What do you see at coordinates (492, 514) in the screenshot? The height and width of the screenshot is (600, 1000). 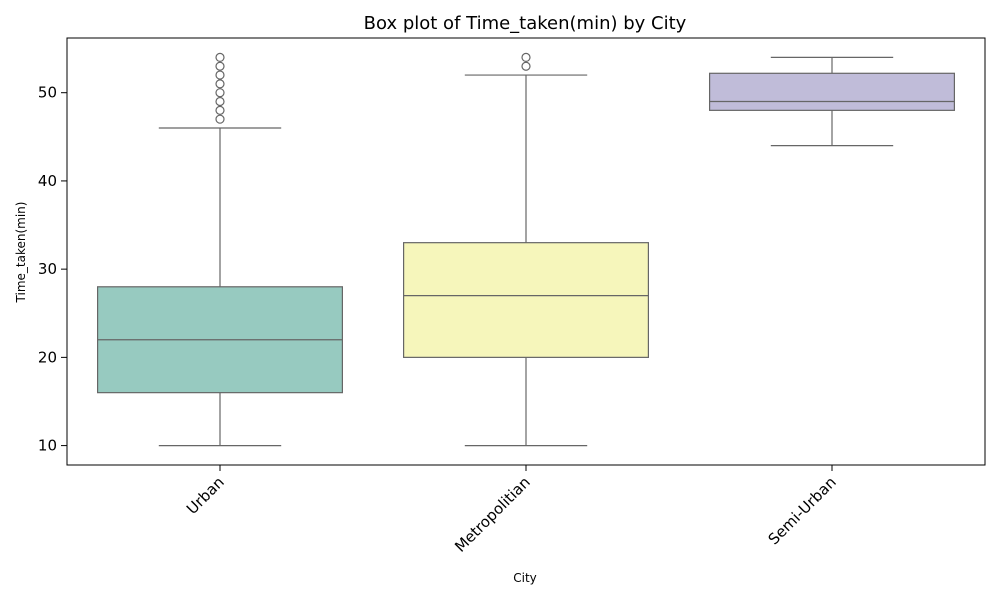 I see `x-tick-label: Metropolitian` at bounding box center [492, 514].